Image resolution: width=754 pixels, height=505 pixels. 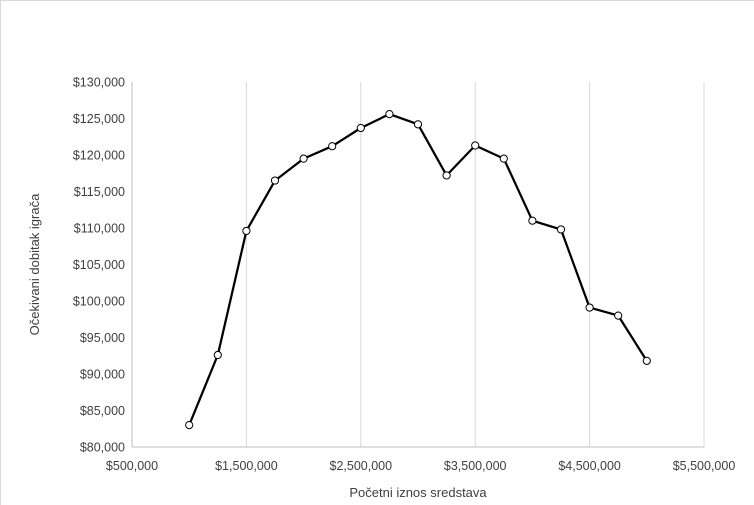 I want to click on x-tick-label: $2,500,000, so click(x=361, y=466).